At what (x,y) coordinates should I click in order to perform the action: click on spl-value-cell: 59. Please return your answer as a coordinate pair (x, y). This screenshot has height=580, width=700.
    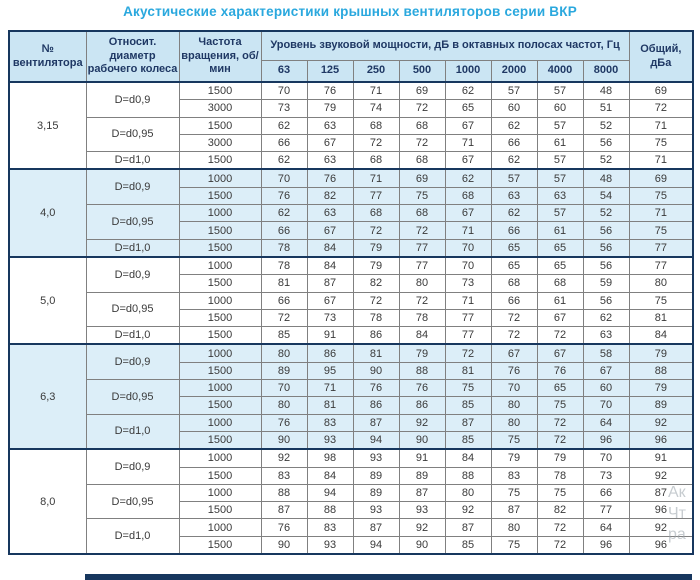
    Looking at the image, I should click on (606, 283).